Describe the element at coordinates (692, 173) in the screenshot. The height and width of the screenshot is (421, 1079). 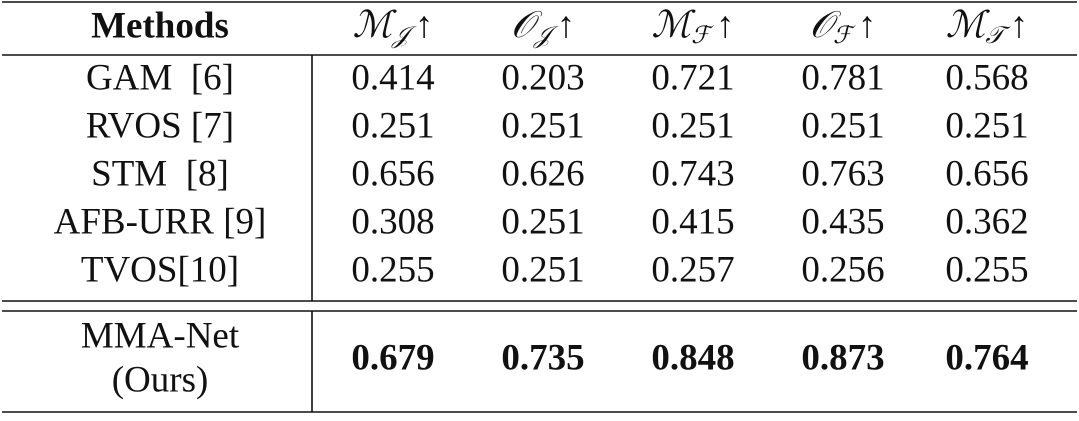
I see `metric-value: 0.743` at that location.